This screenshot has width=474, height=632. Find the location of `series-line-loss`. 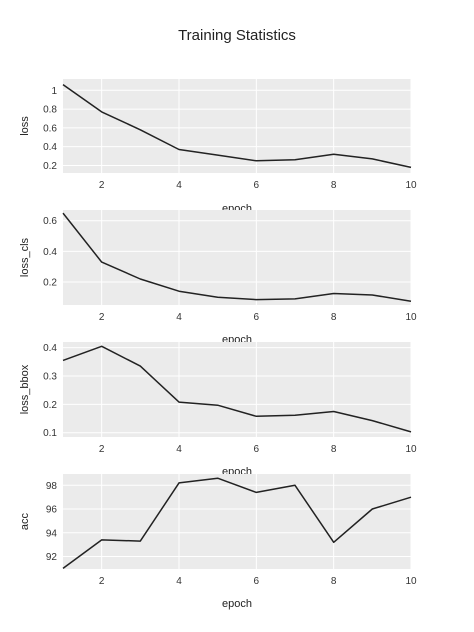

series-line-loss is located at coordinates (237, 126).